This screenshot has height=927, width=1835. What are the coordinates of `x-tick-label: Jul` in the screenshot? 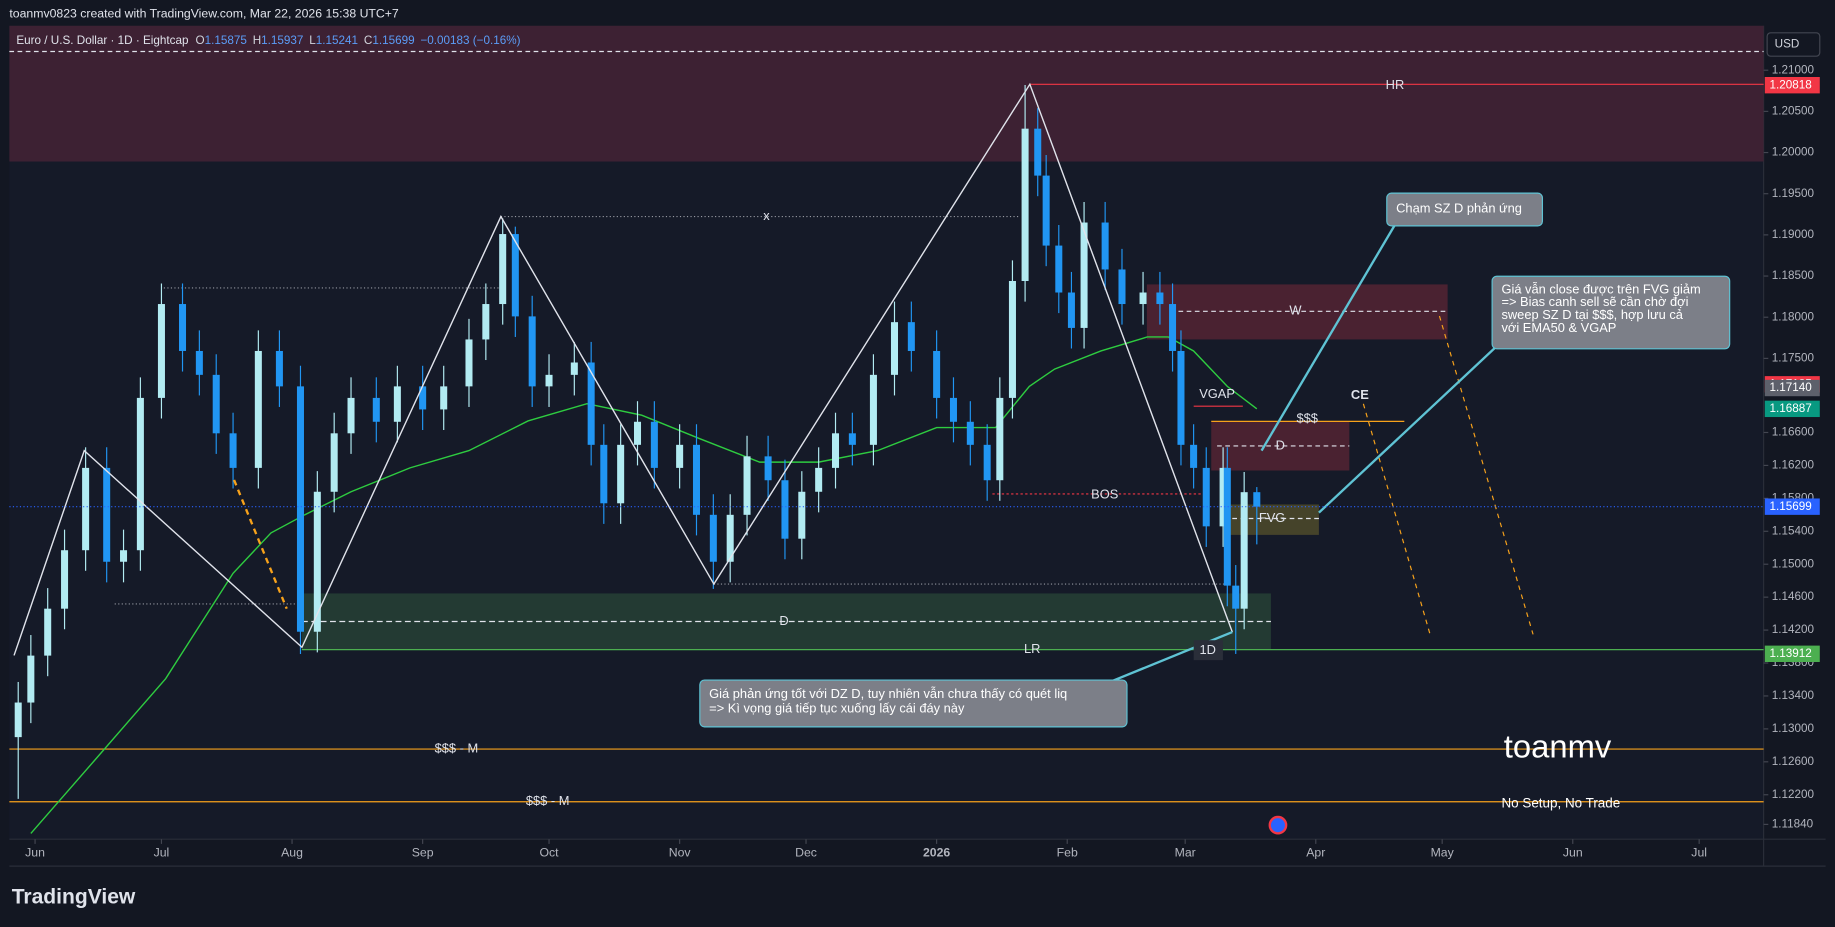 It's located at (1699, 853).